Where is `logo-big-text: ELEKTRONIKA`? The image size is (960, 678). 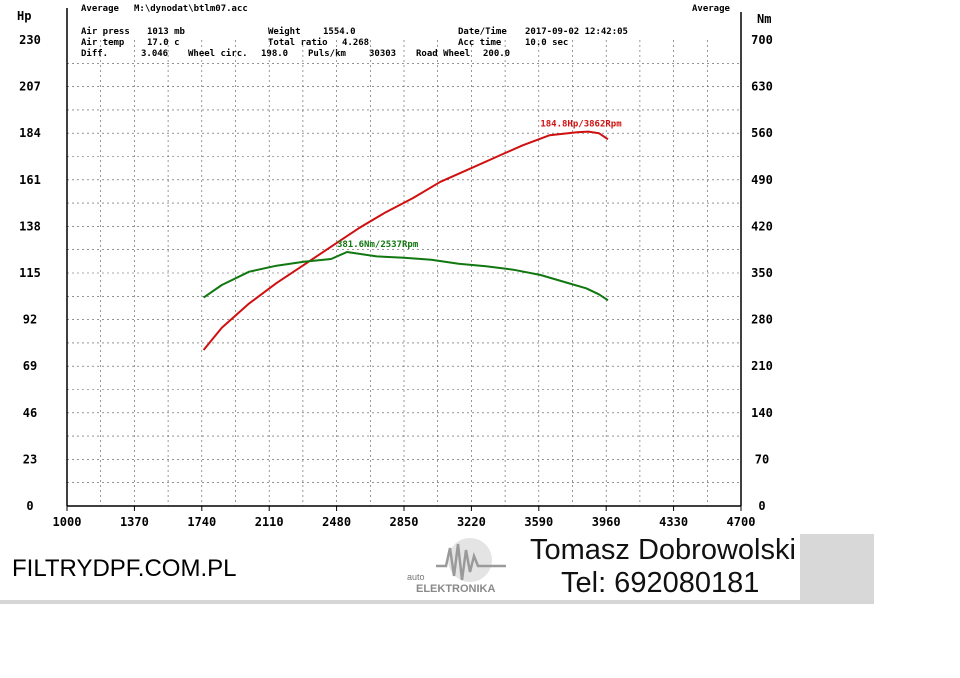
logo-big-text: ELEKTRONIKA is located at coordinates (456, 589).